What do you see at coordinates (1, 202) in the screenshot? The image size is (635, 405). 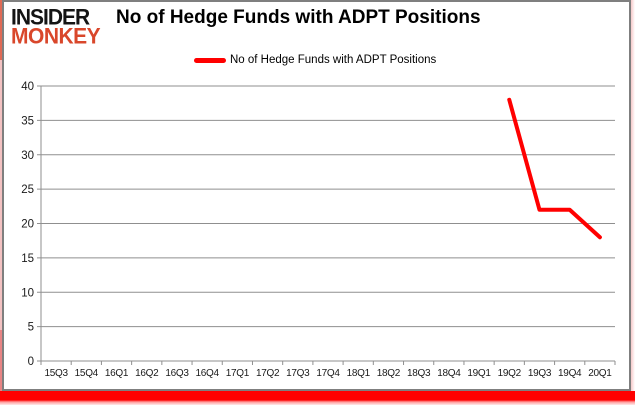 I see `frame-left-border` at bounding box center [1, 202].